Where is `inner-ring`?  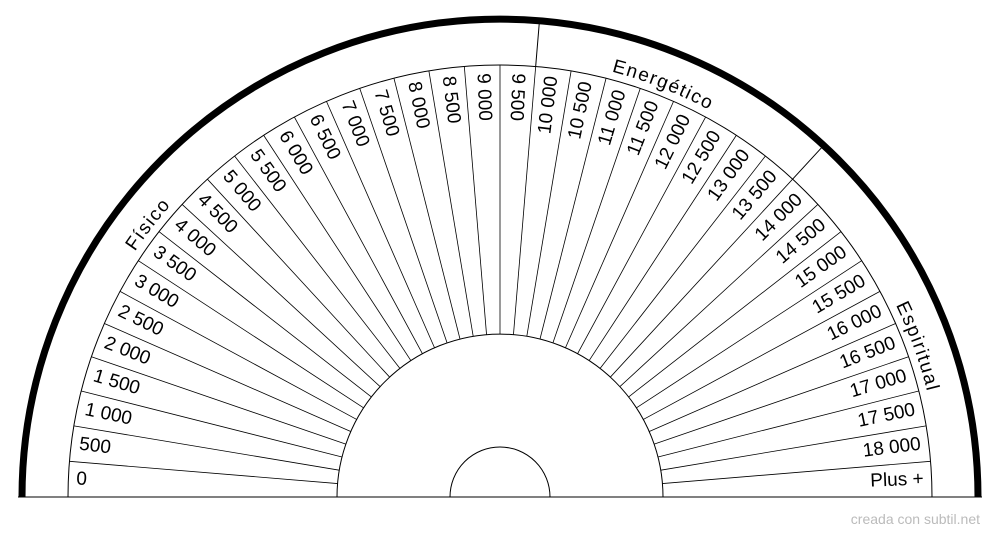 inner-ring is located at coordinates (500, 415).